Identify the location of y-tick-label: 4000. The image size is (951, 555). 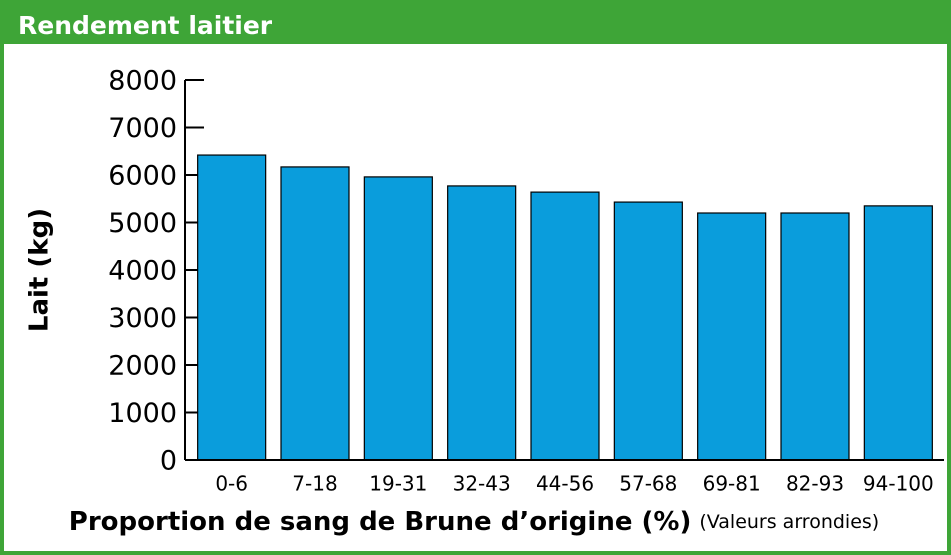
(142, 271).